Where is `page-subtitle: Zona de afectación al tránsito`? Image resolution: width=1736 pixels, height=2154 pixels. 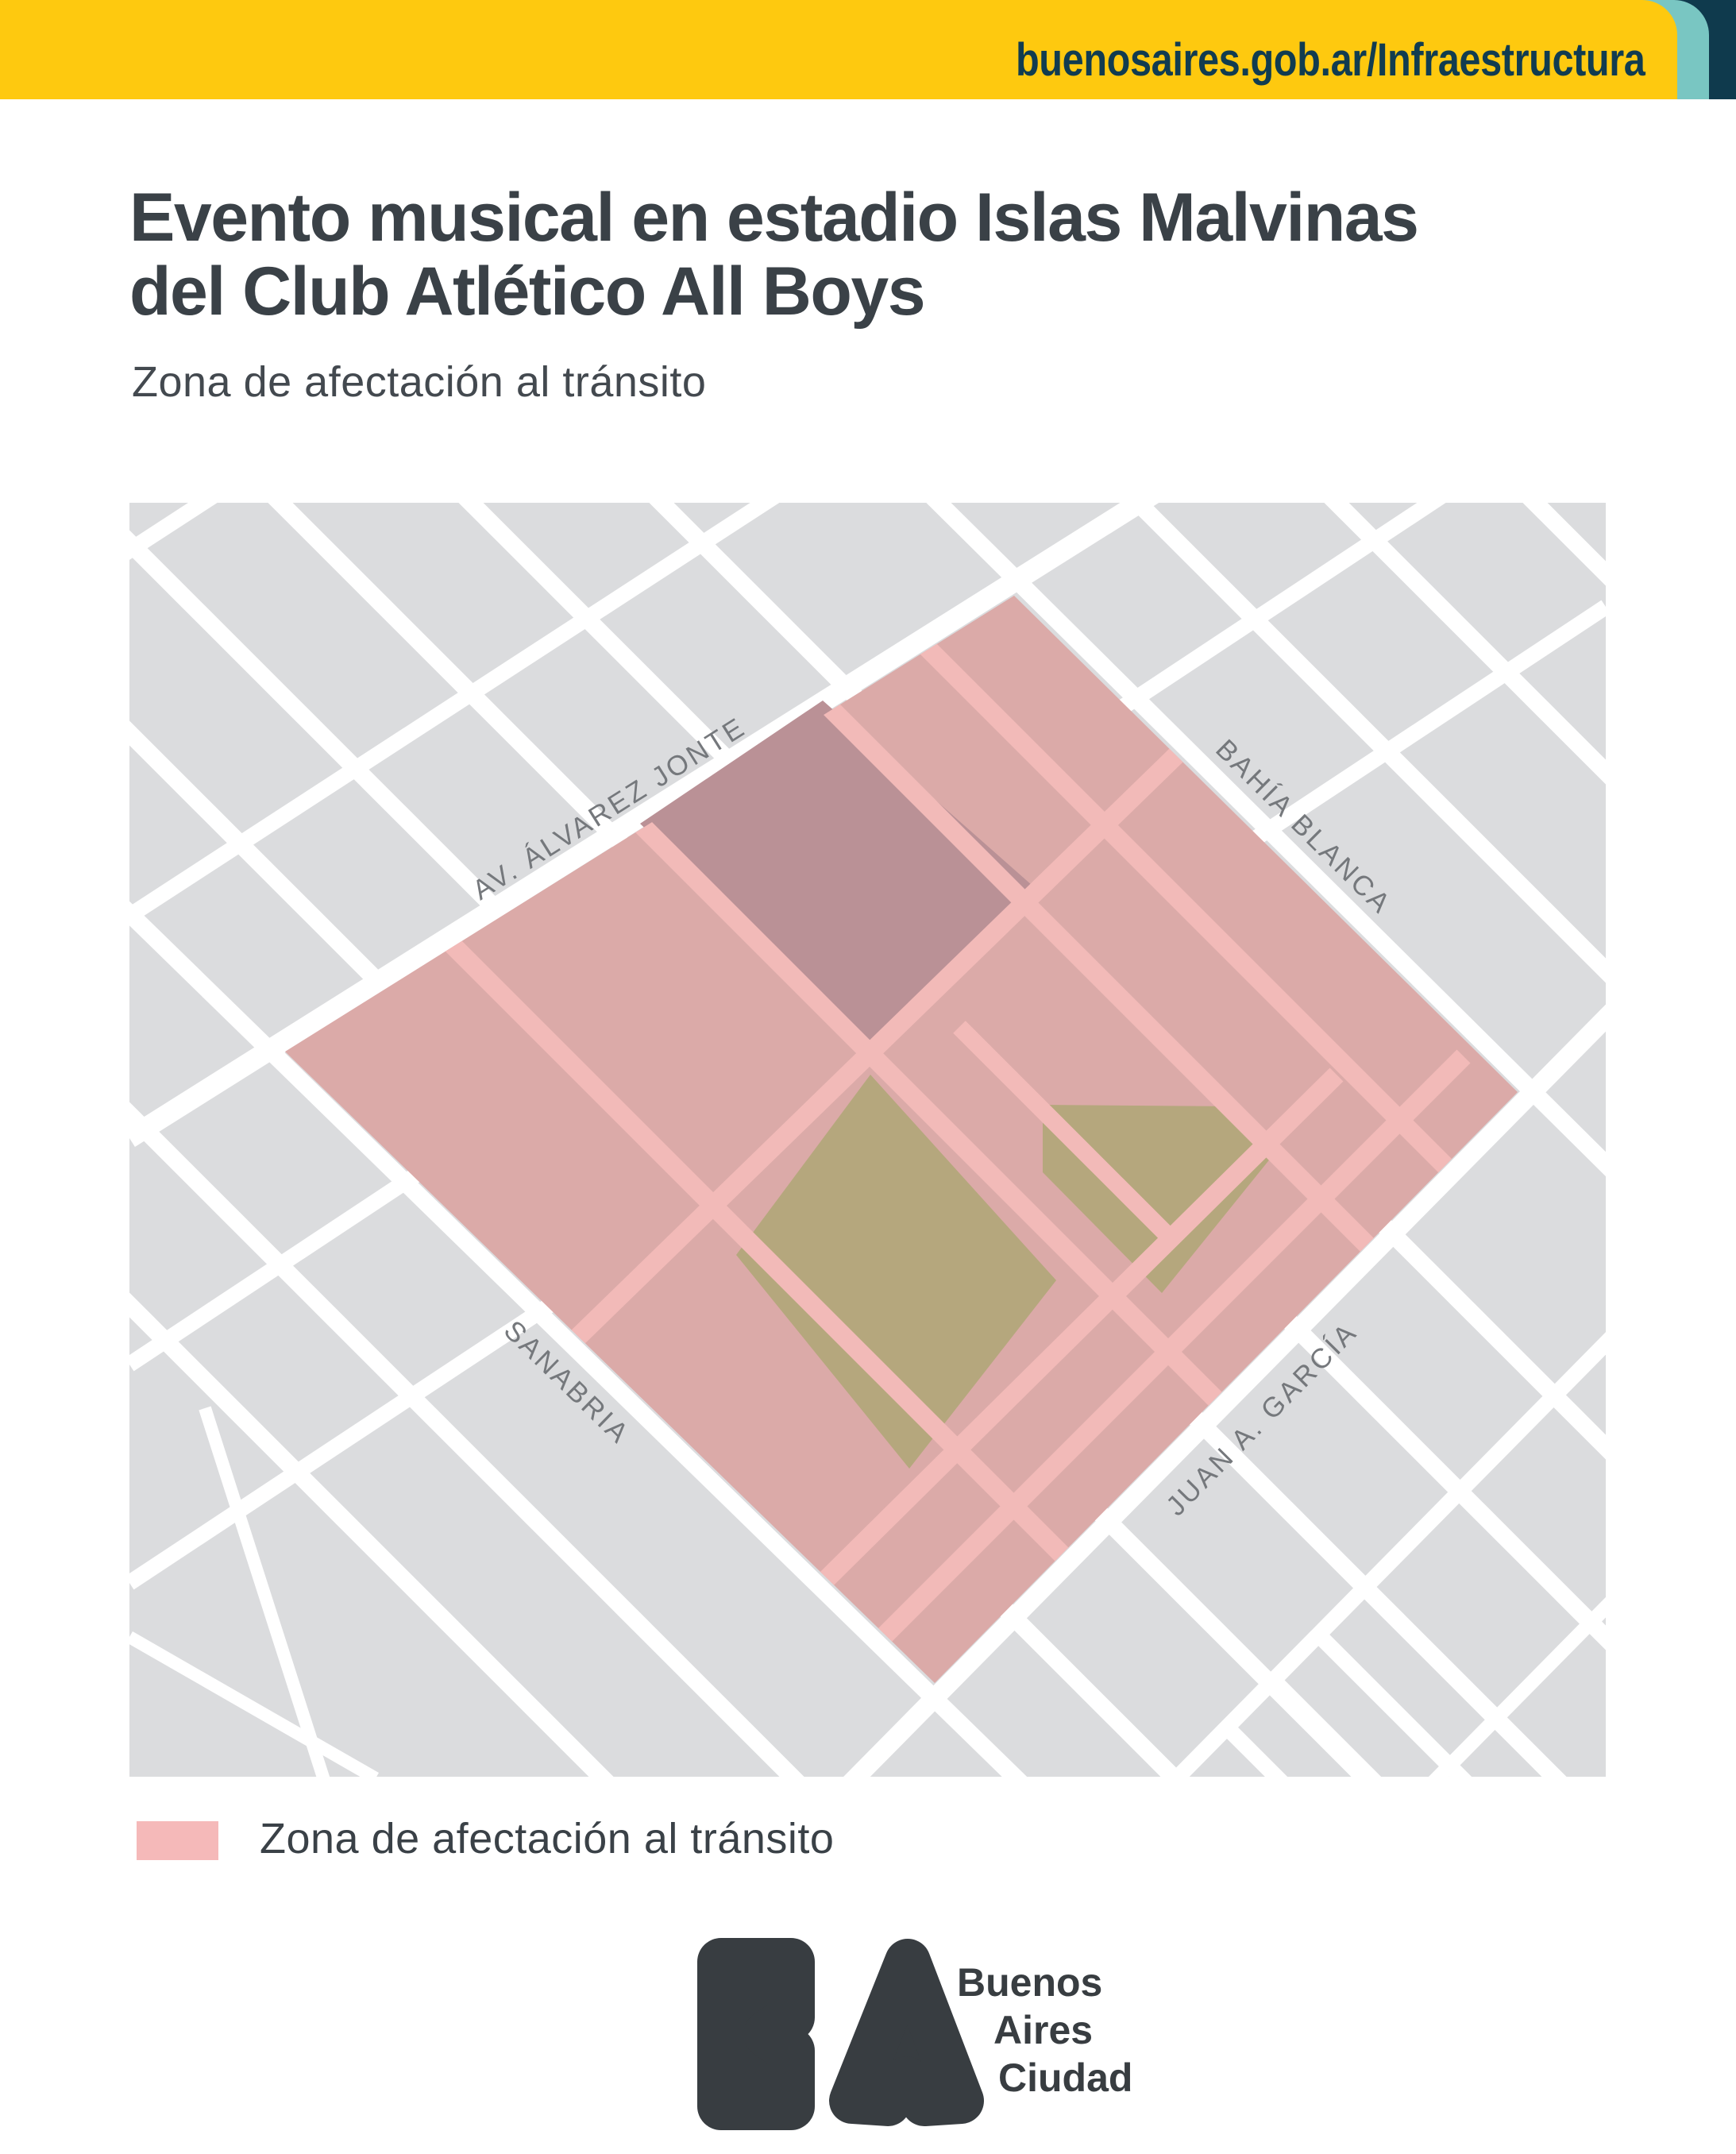 page-subtitle: Zona de afectación al tránsito is located at coordinates (419, 382).